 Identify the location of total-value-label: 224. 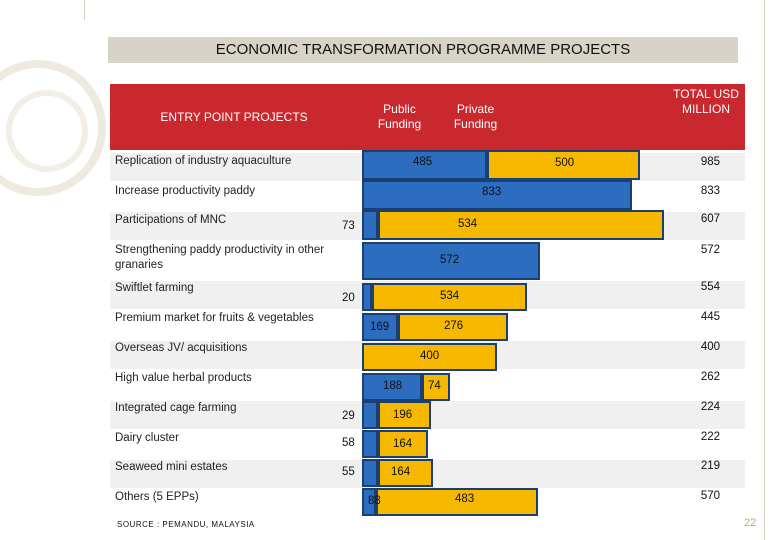
(710, 407).